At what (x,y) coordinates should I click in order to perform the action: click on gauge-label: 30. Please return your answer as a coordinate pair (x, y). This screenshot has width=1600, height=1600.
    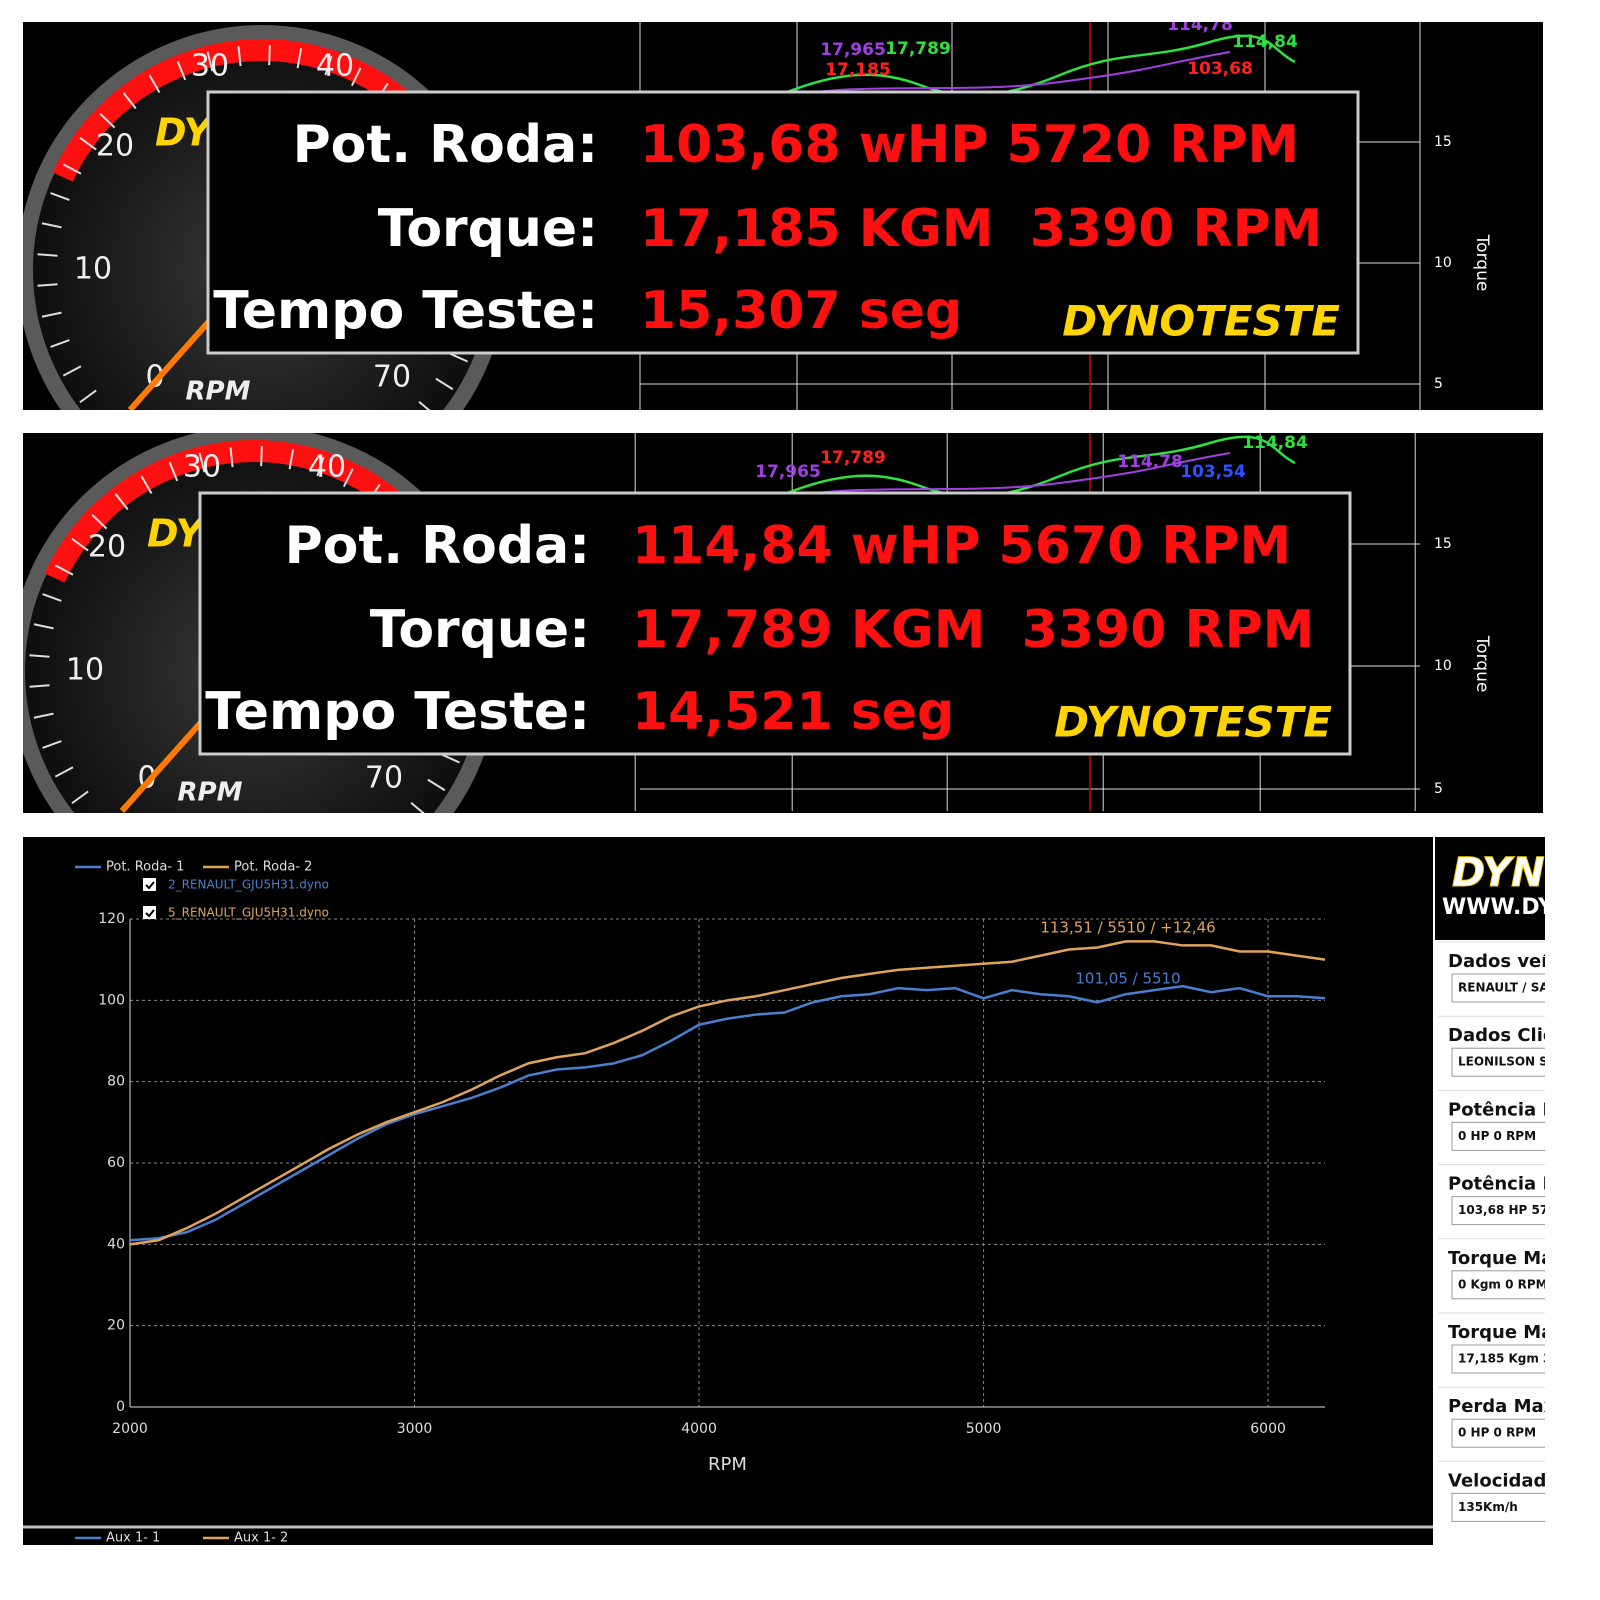
    Looking at the image, I should click on (210, 66).